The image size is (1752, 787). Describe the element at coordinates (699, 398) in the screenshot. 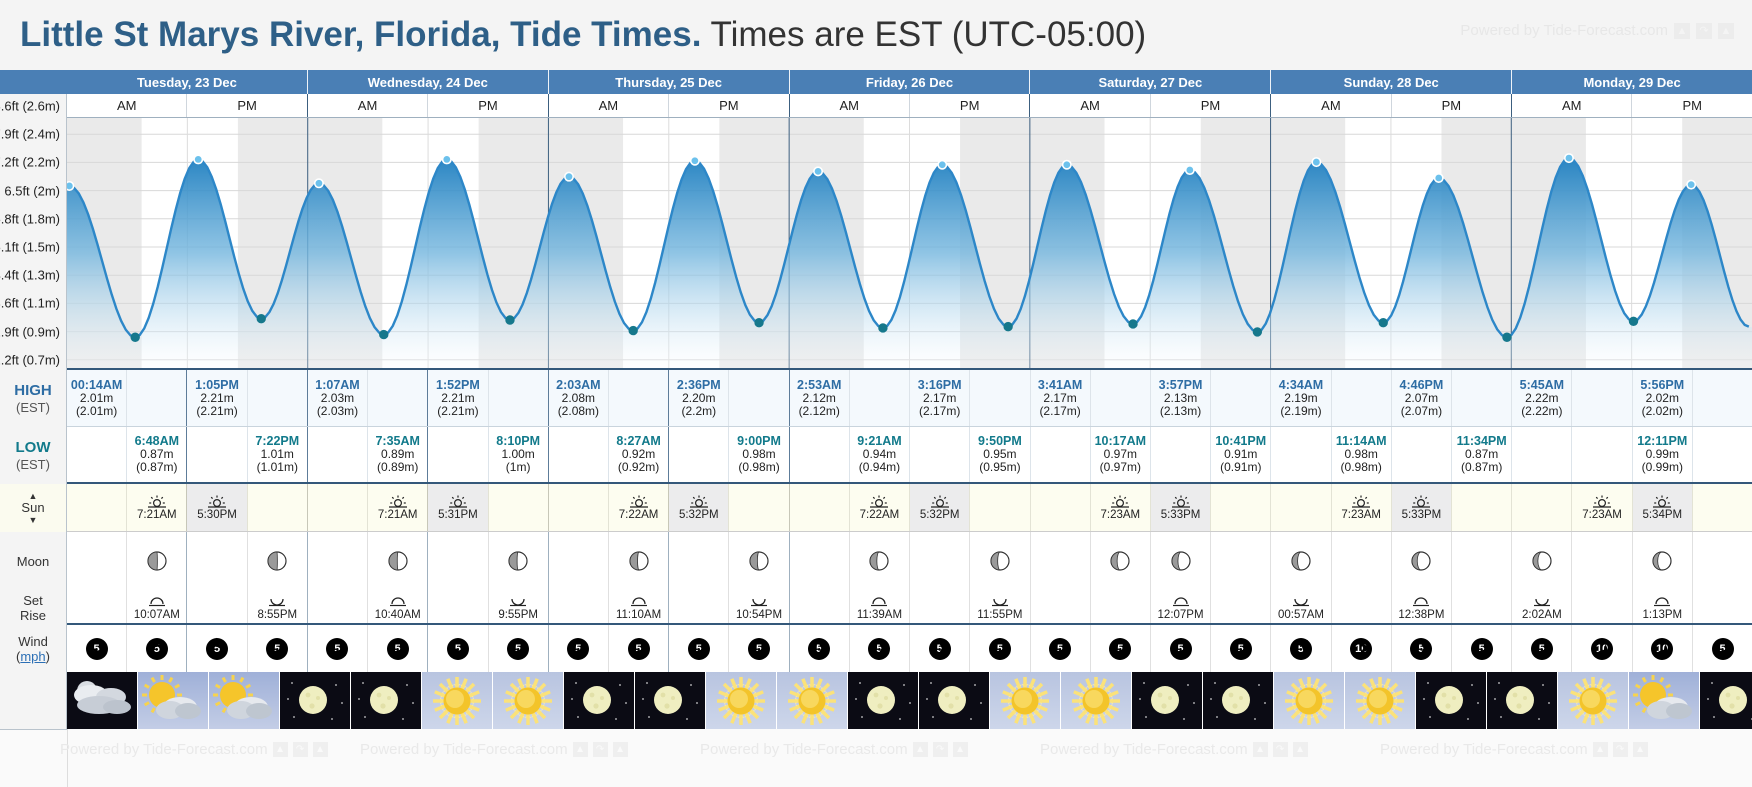

I see `high-tide-cell: 2:36PM 2.20m (2.2m)` at that location.